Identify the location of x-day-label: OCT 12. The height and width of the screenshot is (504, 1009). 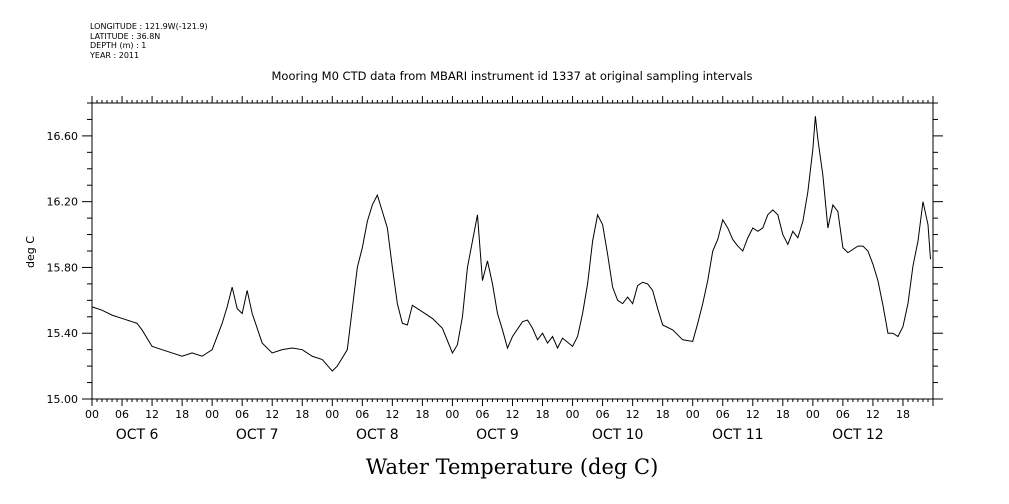
(858, 435).